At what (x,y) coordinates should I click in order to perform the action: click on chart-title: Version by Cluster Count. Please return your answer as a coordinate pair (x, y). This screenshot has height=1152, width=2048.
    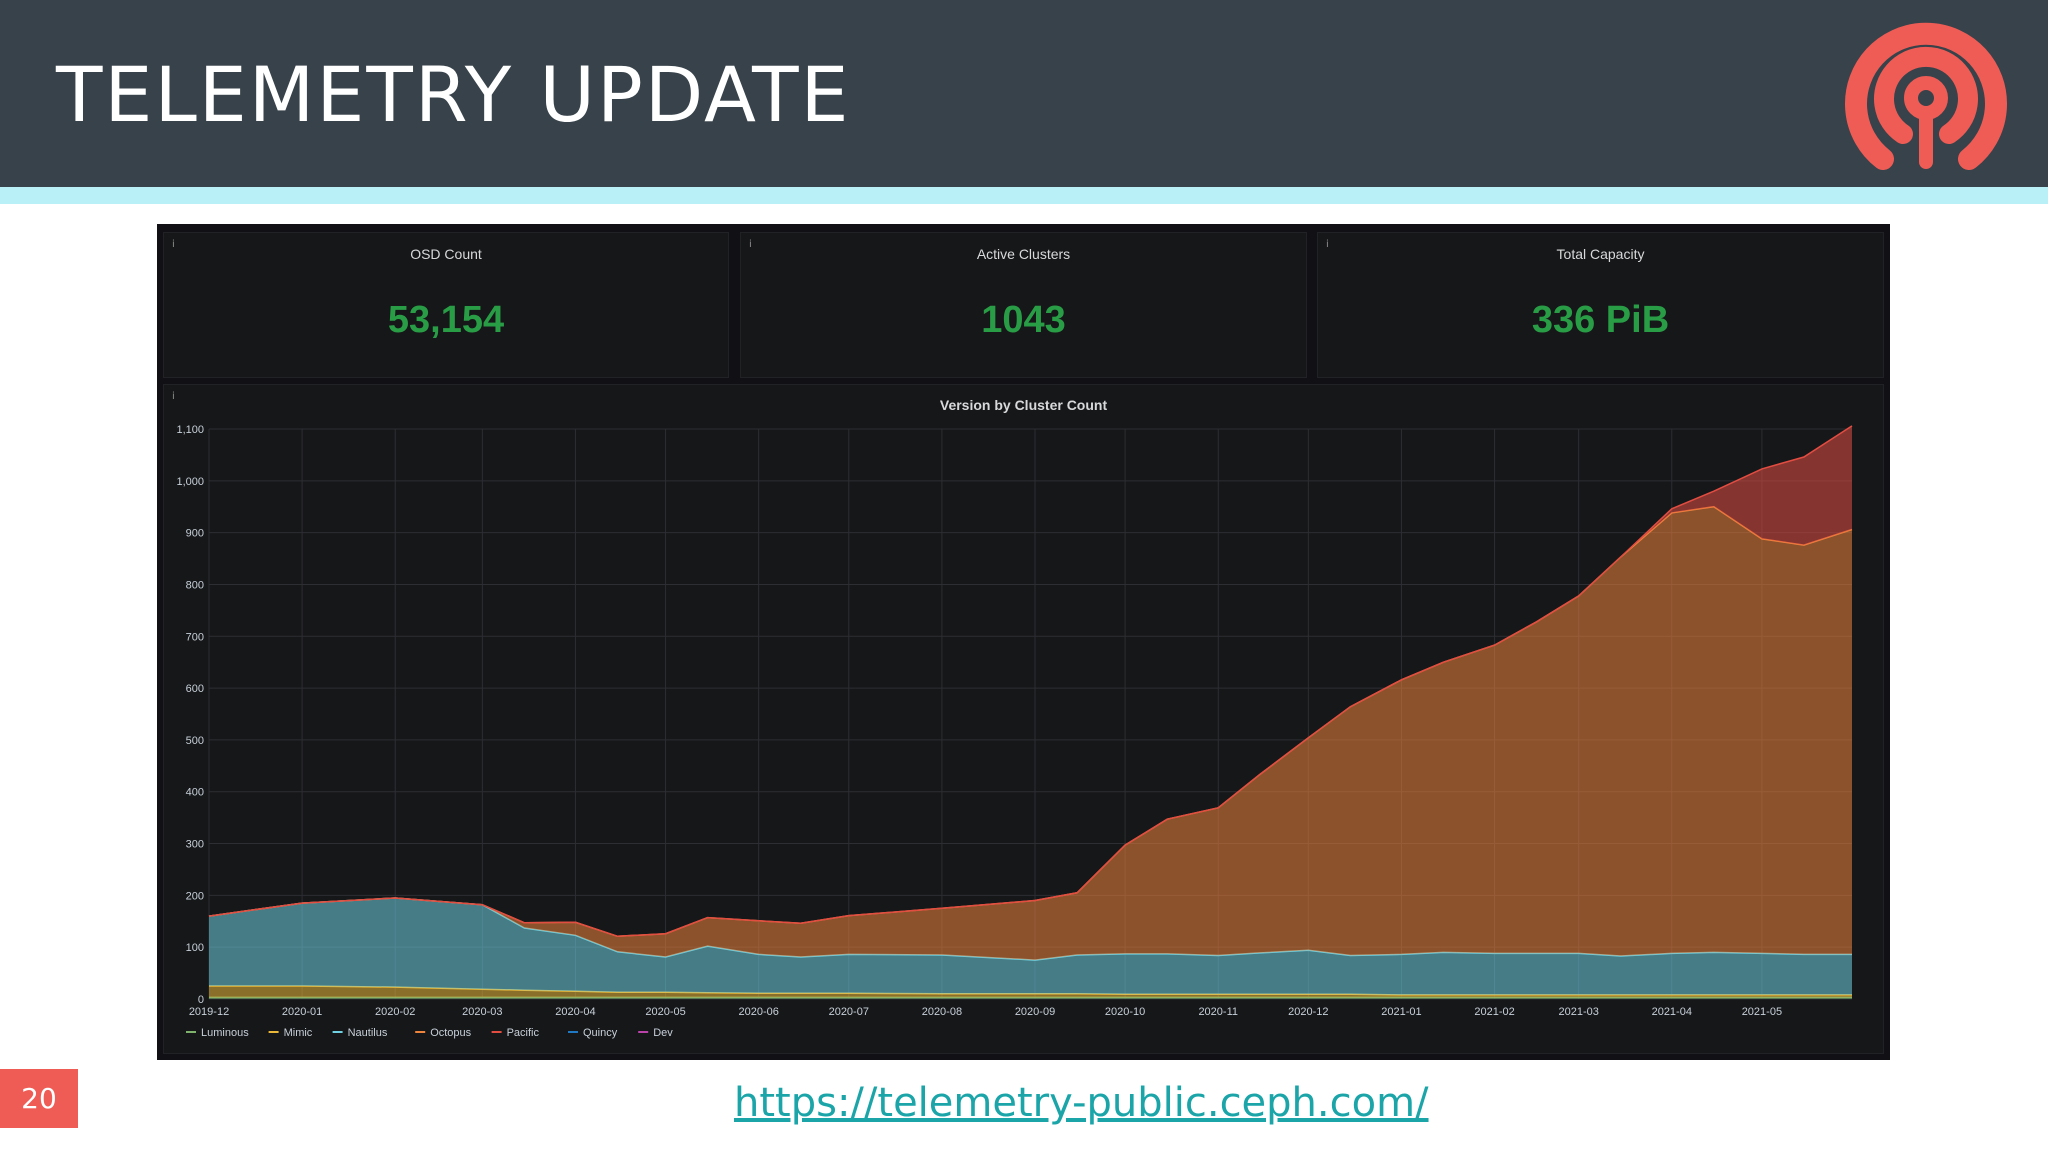
    Looking at the image, I should click on (1023, 405).